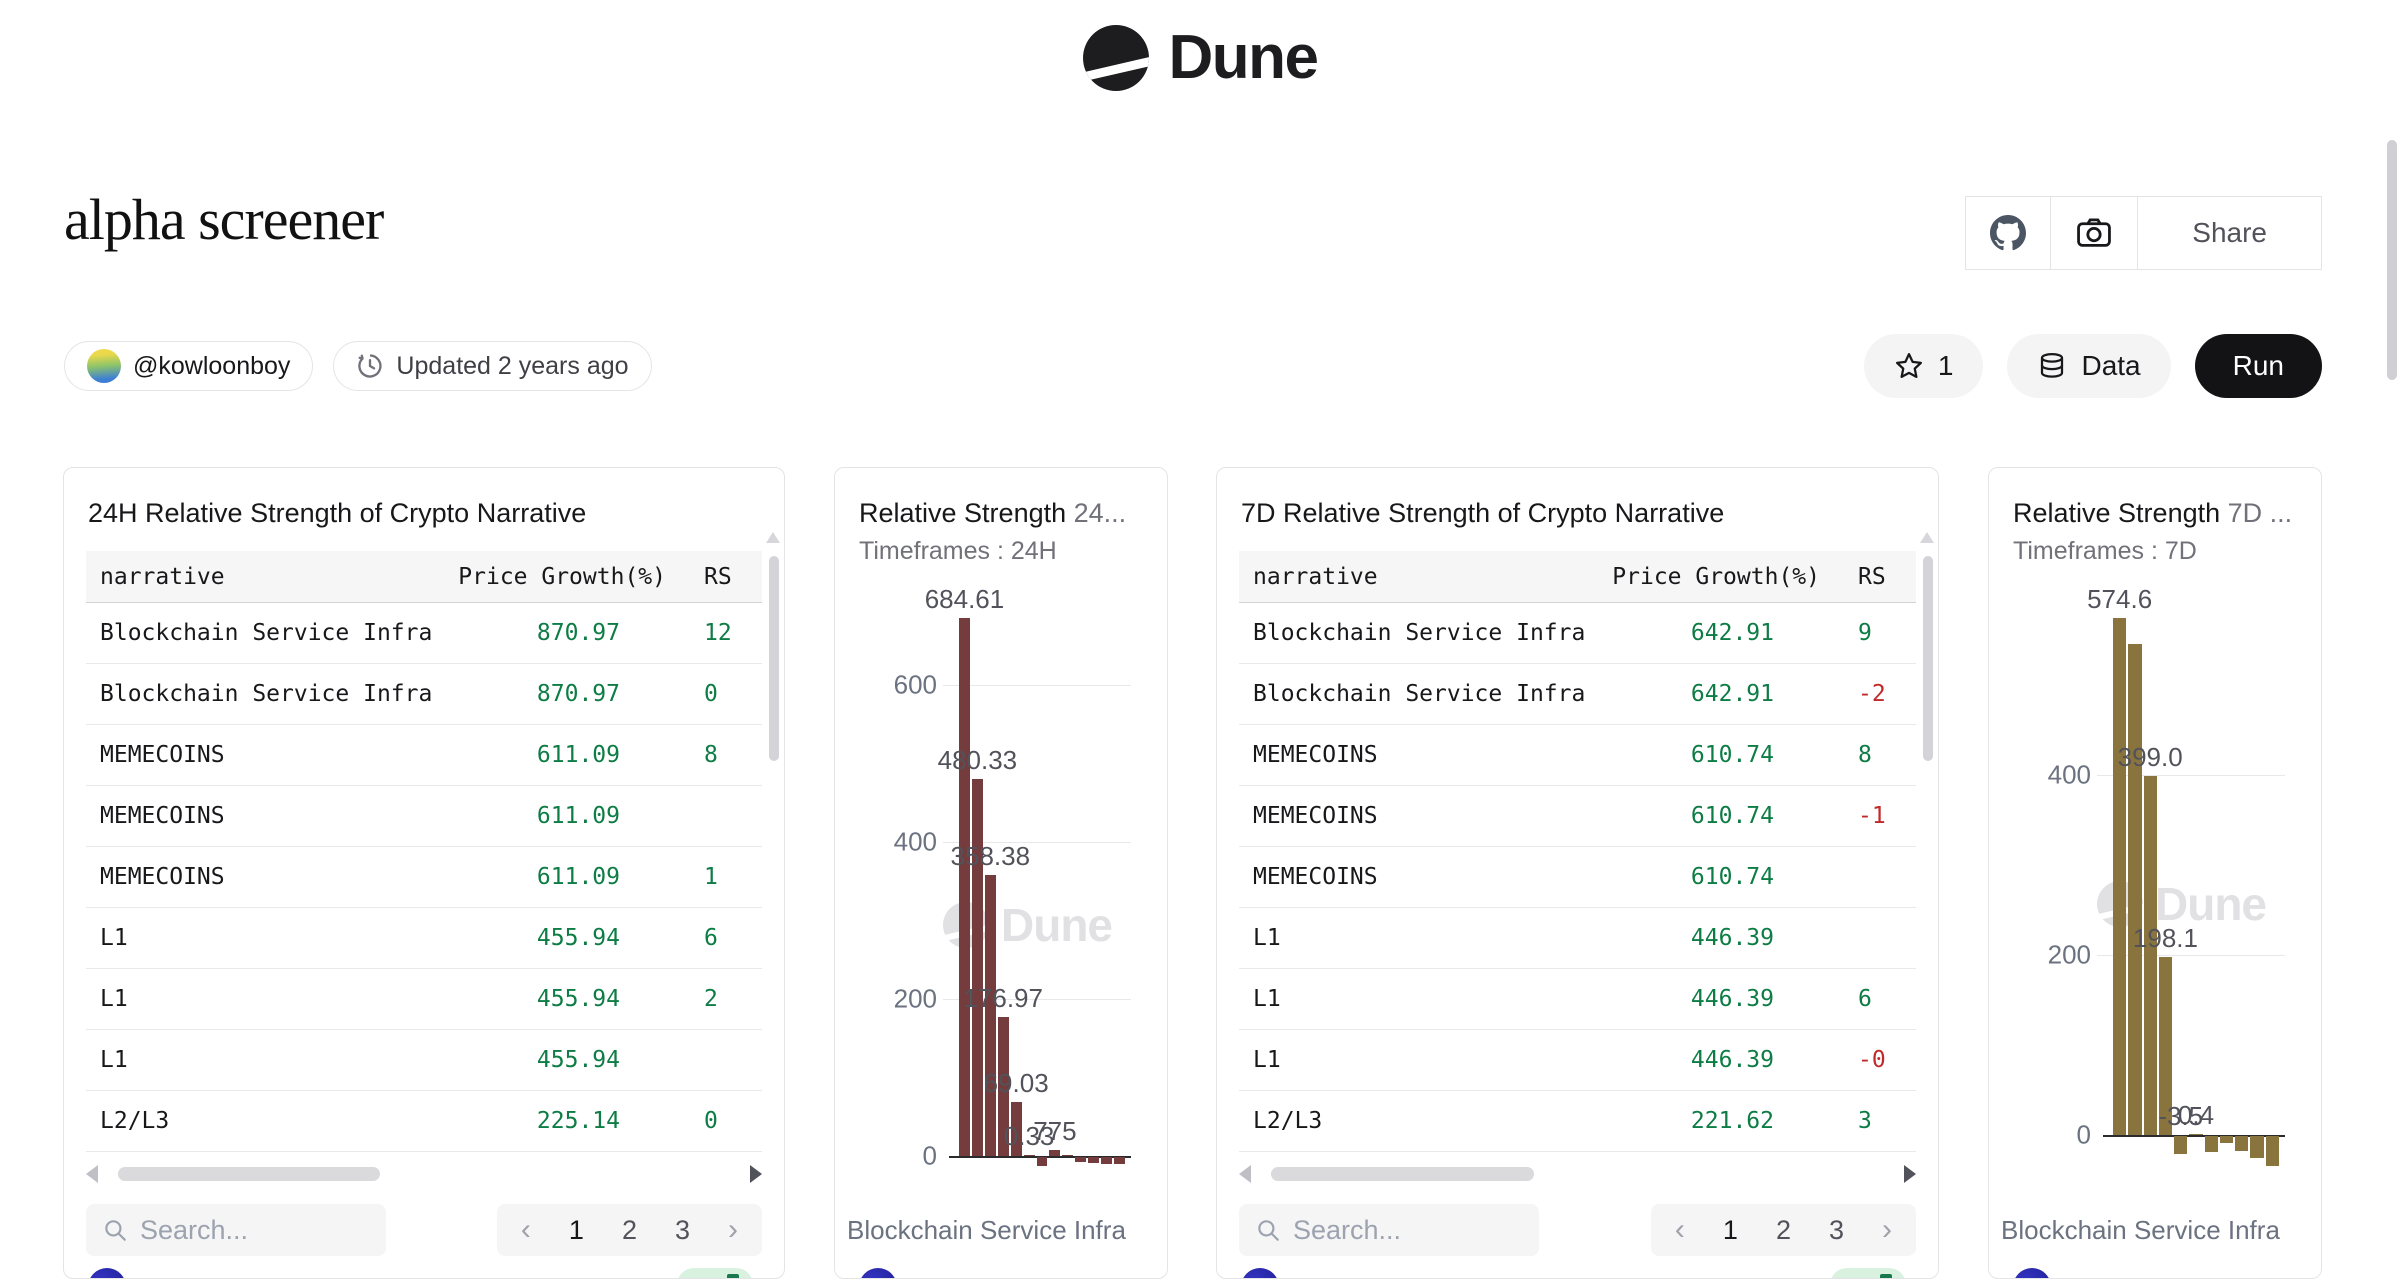 This screenshot has width=2400, height=1279. Describe the element at coordinates (1868, 1273) in the screenshot. I see `status-badge` at that location.